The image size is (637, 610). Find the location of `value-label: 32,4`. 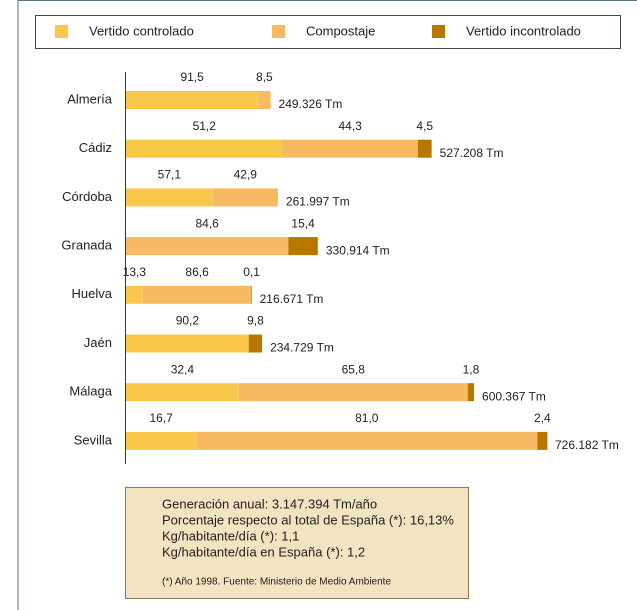

value-label: 32,4 is located at coordinates (183, 369).